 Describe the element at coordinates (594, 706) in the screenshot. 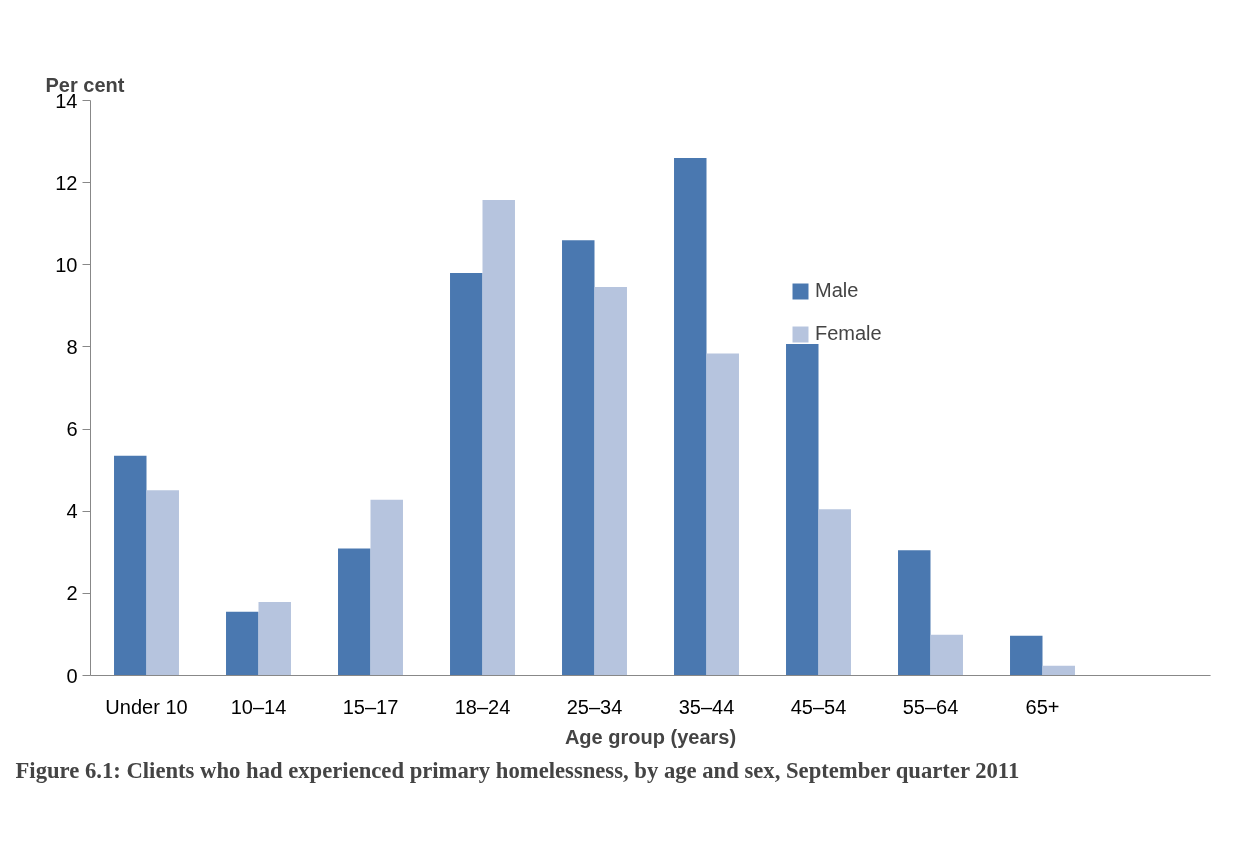

I see `x-tick-label: 25–34` at that location.